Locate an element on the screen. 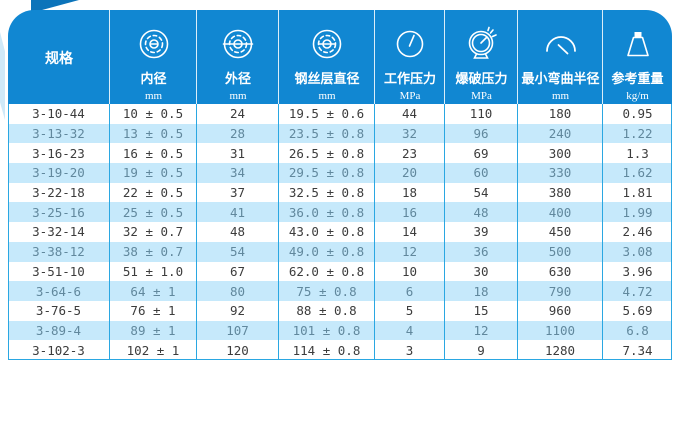 Image resolution: width=680 pixels, height=438 pixels. column-header-wire-layer-diameter: 钢丝层直径 mm is located at coordinates (327, 57).